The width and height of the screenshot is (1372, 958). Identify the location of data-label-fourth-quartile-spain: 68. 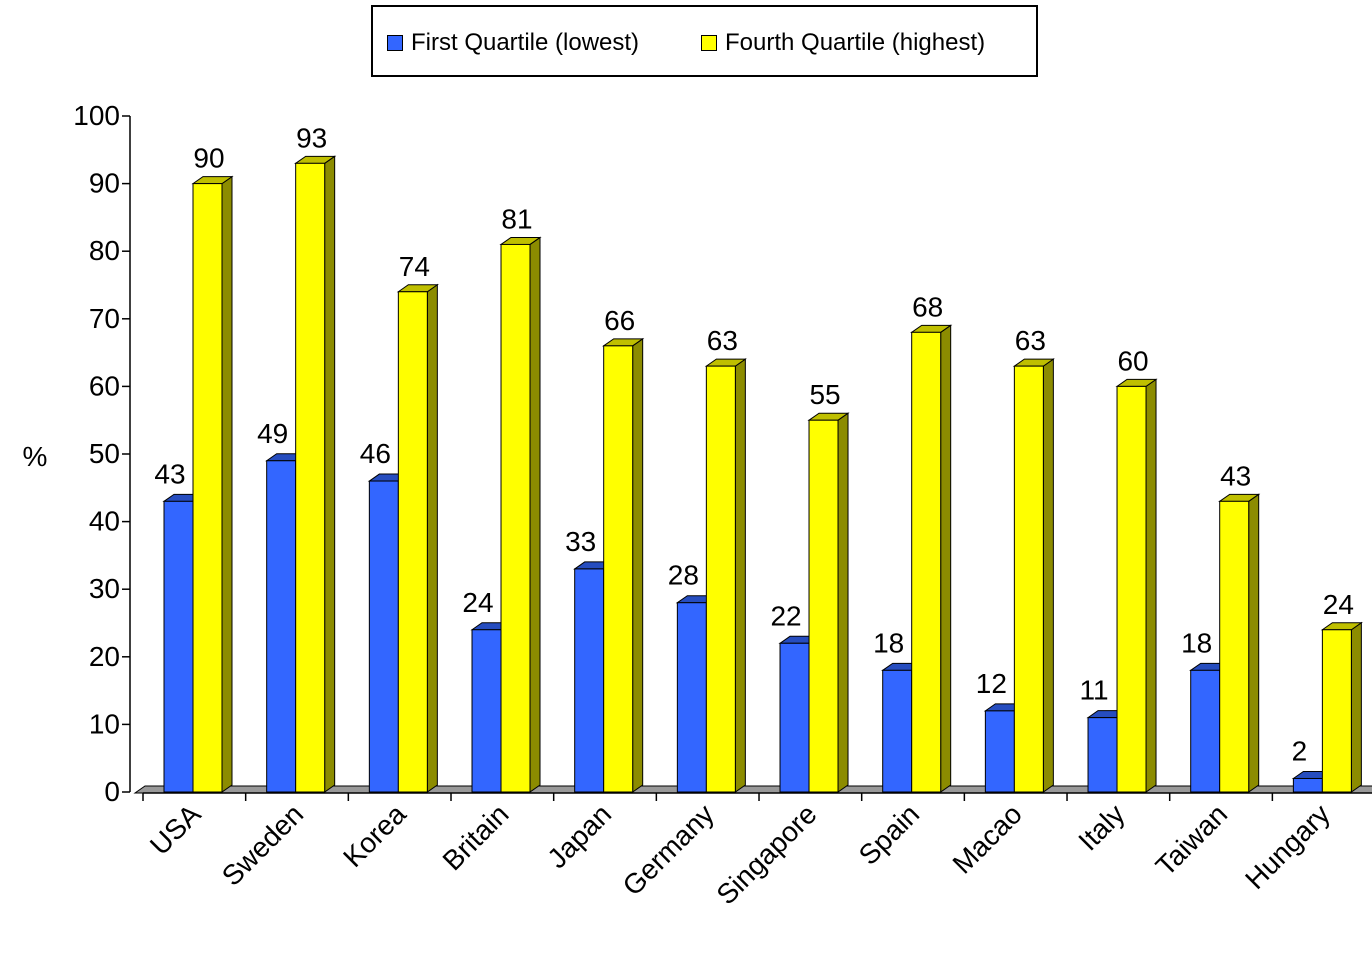
(927, 306).